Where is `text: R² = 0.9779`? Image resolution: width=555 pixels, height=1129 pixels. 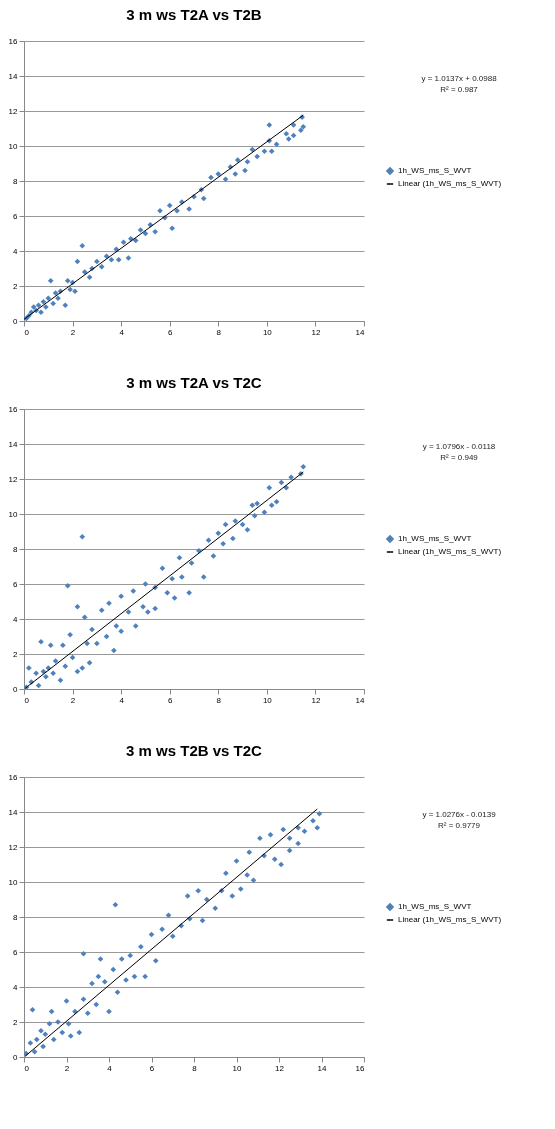 text: R² = 0.9779 is located at coordinates (459, 825).